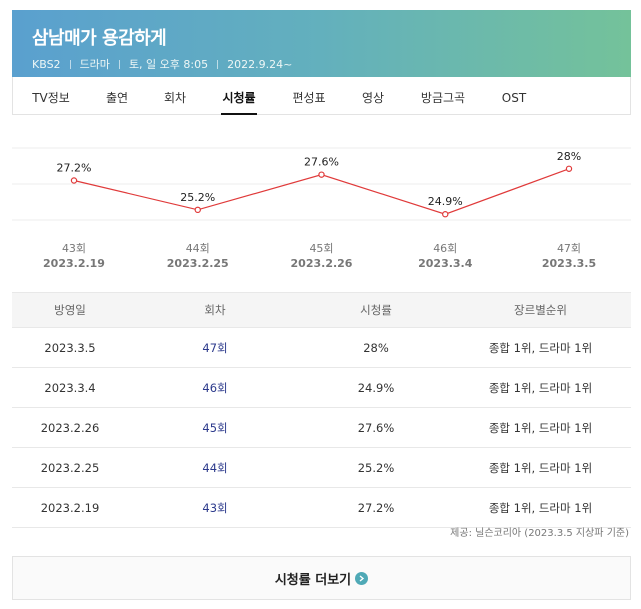 This screenshot has width=641, height=609. I want to click on cell-rating: 28%, so click(376, 347).